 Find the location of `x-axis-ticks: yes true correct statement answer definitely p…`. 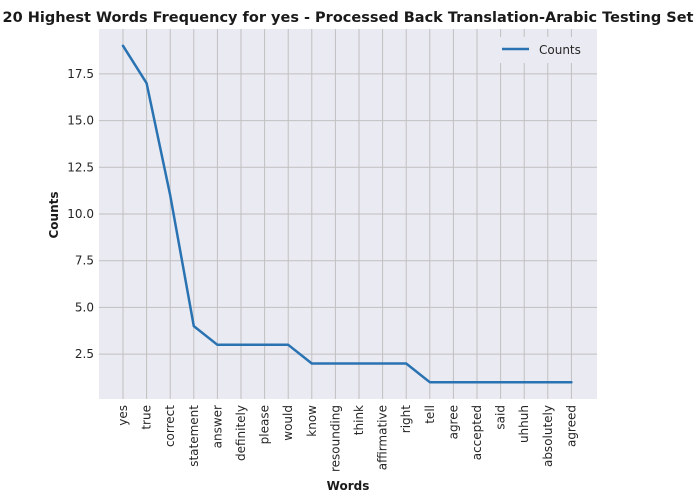

x-axis-ticks: yes true correct statement answer definitely p… is located at coordinates (347, 438).